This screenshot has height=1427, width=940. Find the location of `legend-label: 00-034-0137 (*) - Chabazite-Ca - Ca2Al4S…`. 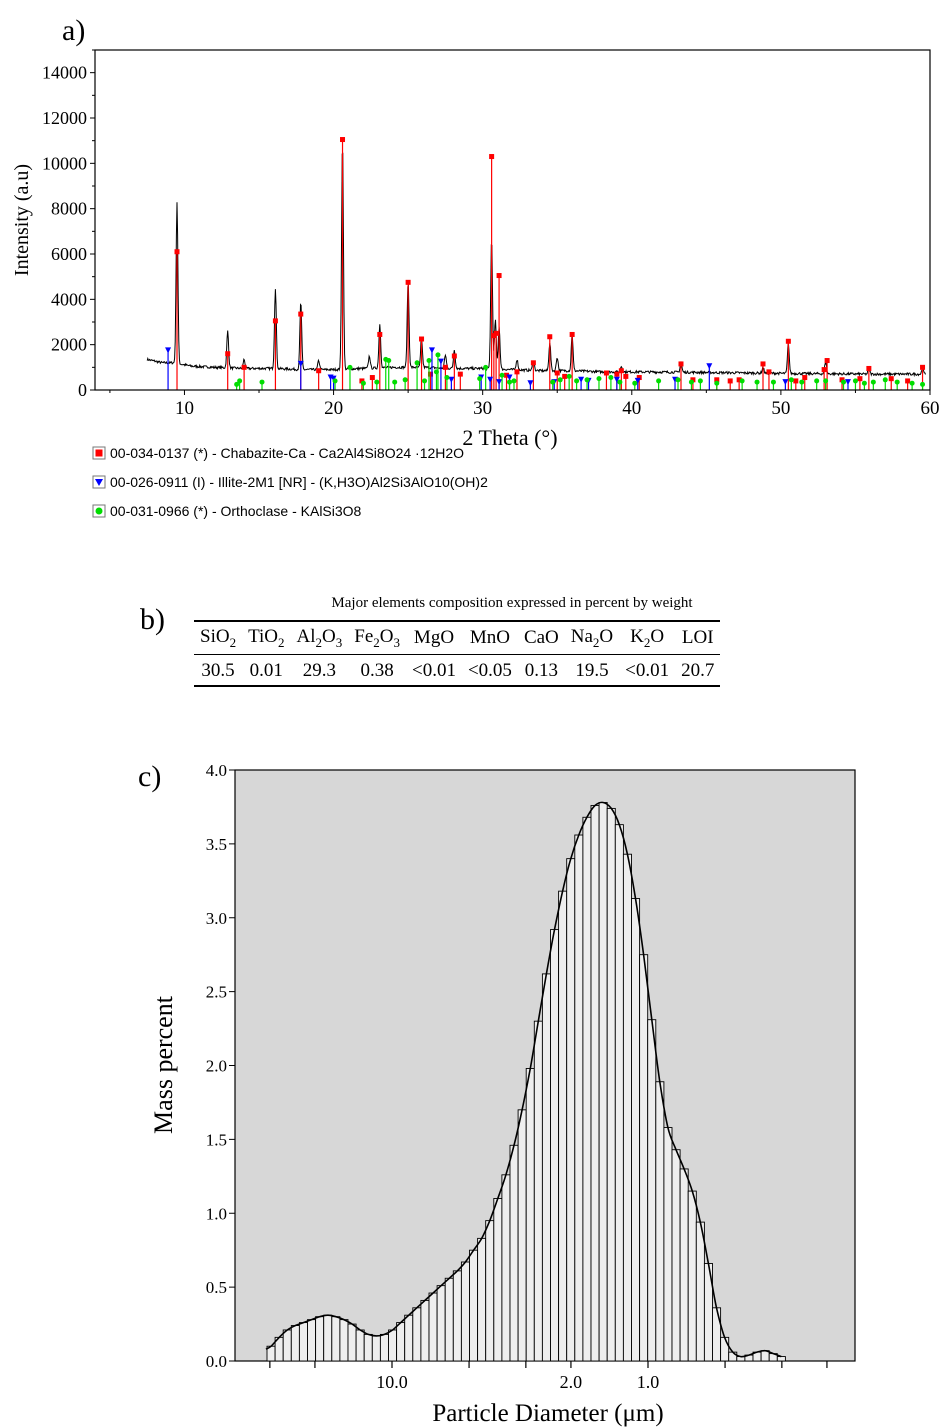

legend-label: 00-034-0137 (*) - Chabazite-Ca - Ca2Al4S… is located at coordinates (287, 453).